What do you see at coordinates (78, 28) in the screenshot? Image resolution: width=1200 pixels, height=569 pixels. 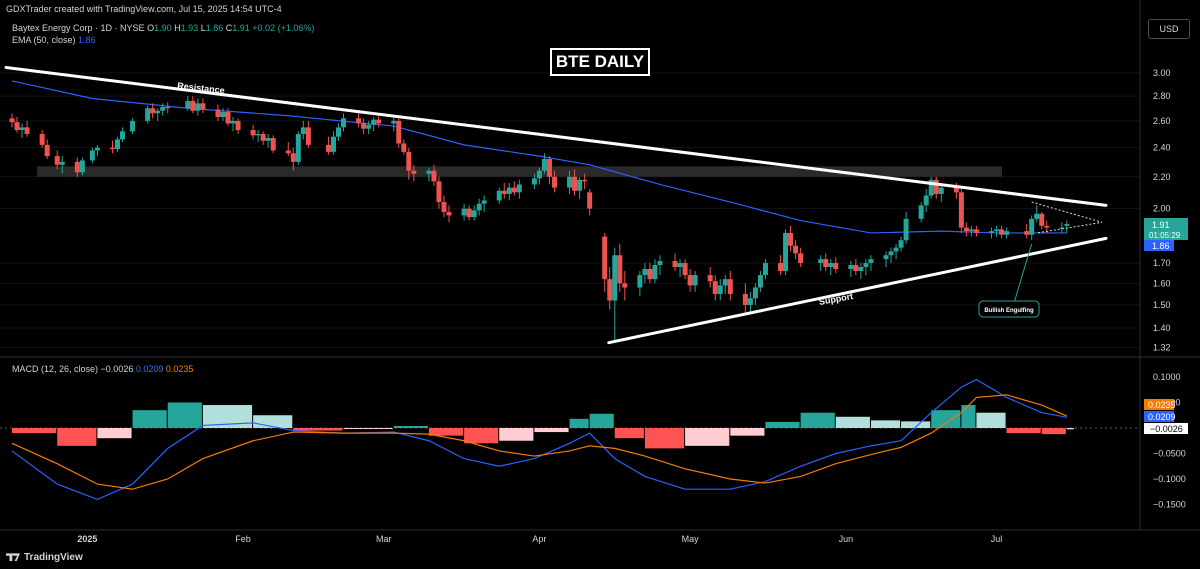 I see `symbol-name: Baytex Energy Corp · 1D · NYSE` at bounding box center [78, 28].